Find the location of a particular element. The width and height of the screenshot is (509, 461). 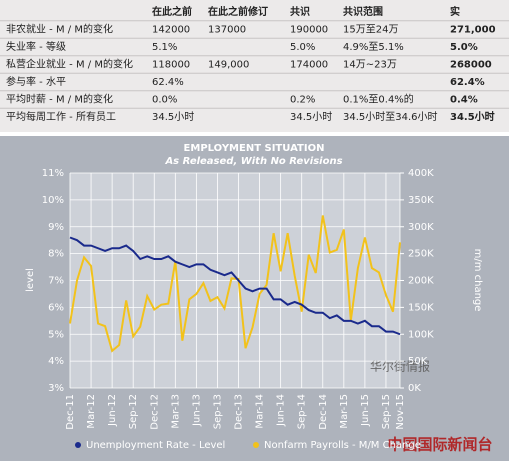

x-tick-label: Sep-13 is located at coordinates (217, 411).